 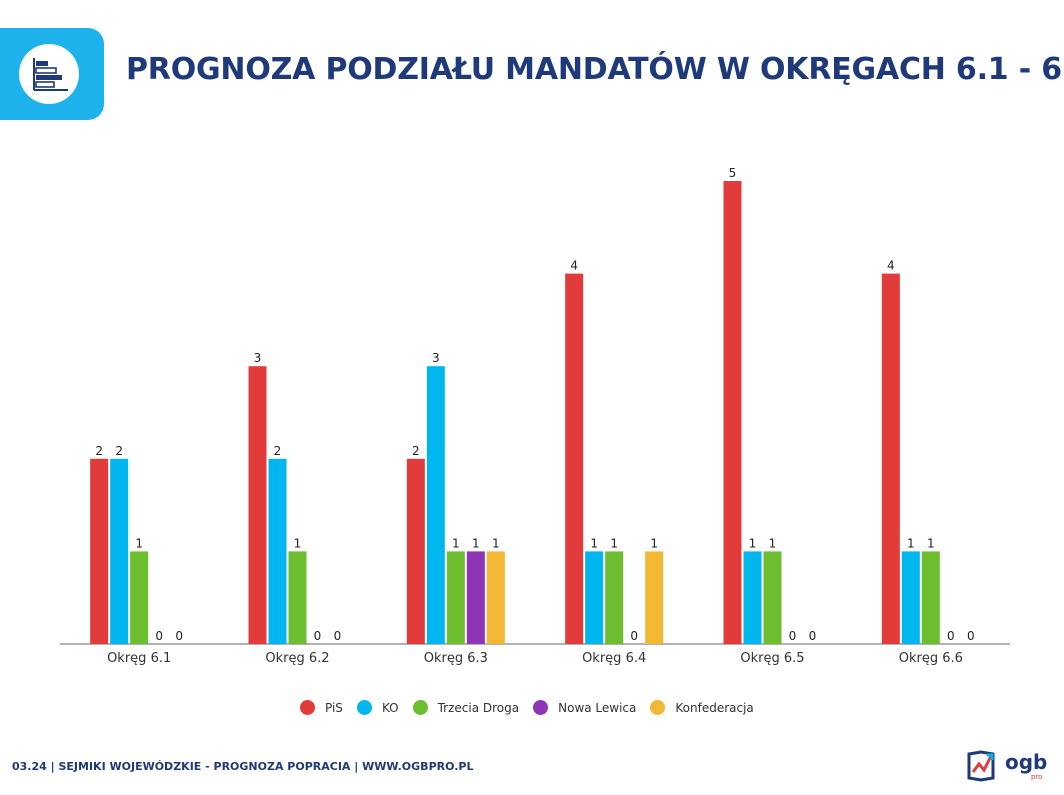 What do you see at coordinates (478, 707) in the screenshot?
I see `legend-label: Trzecia Droga` at bounding box center [478, 707].